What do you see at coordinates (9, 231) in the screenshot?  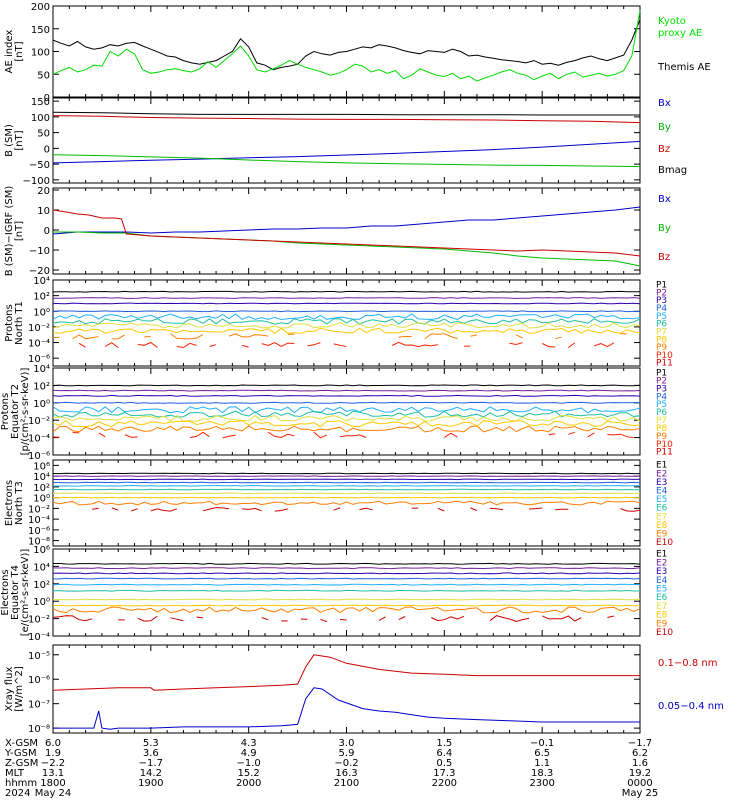 I see `y-axis-label: B (SM)−IGRF (SM)` at bounding box center [9, 231].